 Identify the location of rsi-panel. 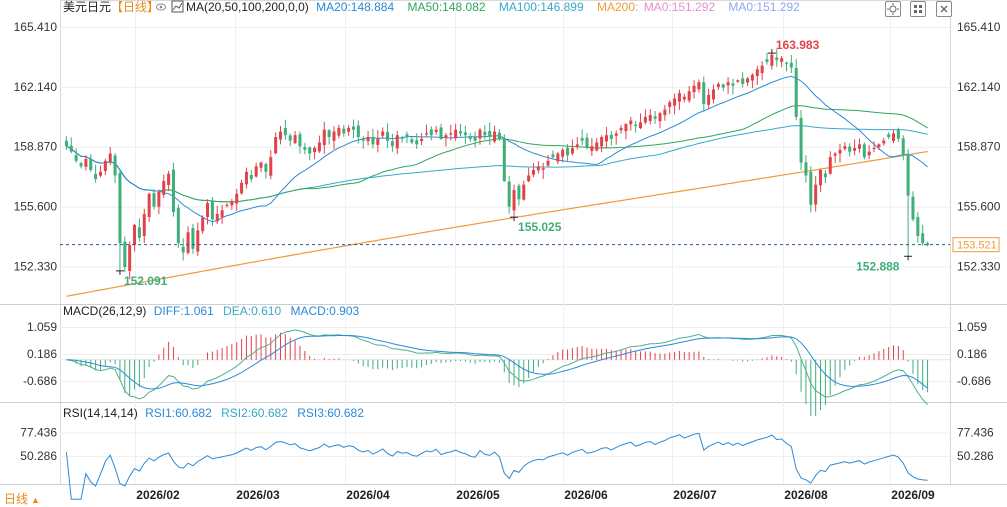
(505, 466).